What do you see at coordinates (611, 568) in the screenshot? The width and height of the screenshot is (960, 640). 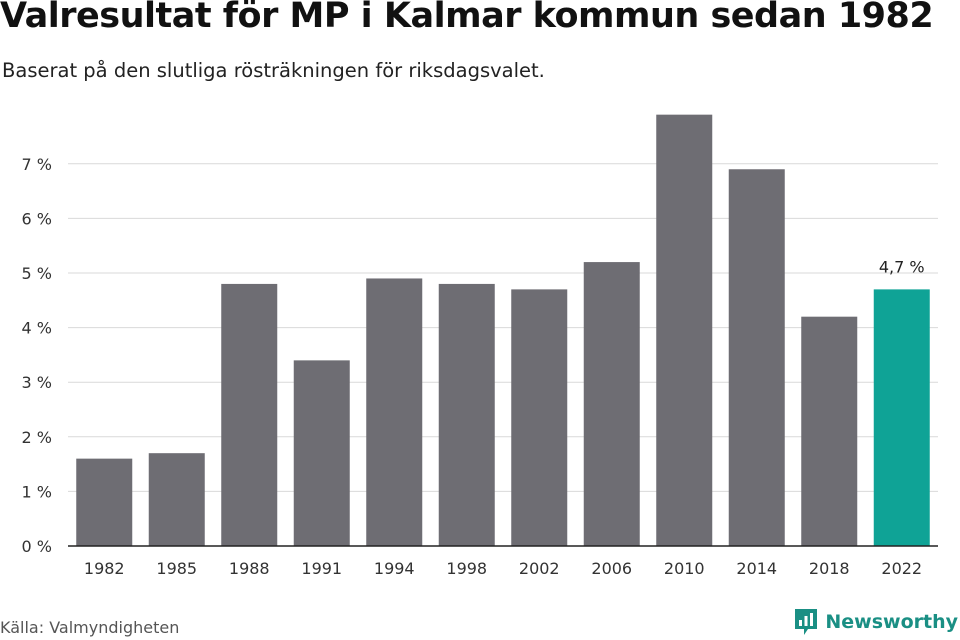 I see `x-tick-label: 2006` at bounding box center [611, 568].